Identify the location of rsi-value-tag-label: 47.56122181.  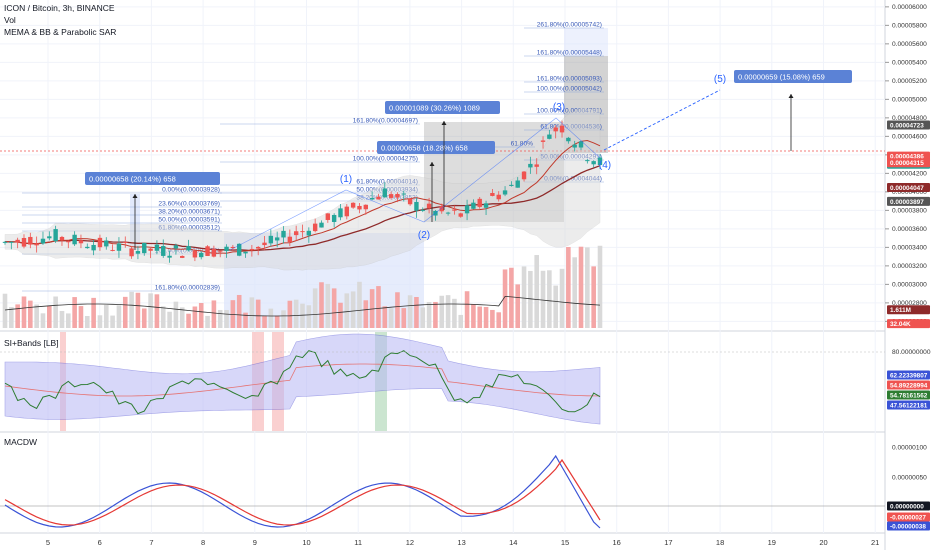
(909, 405).